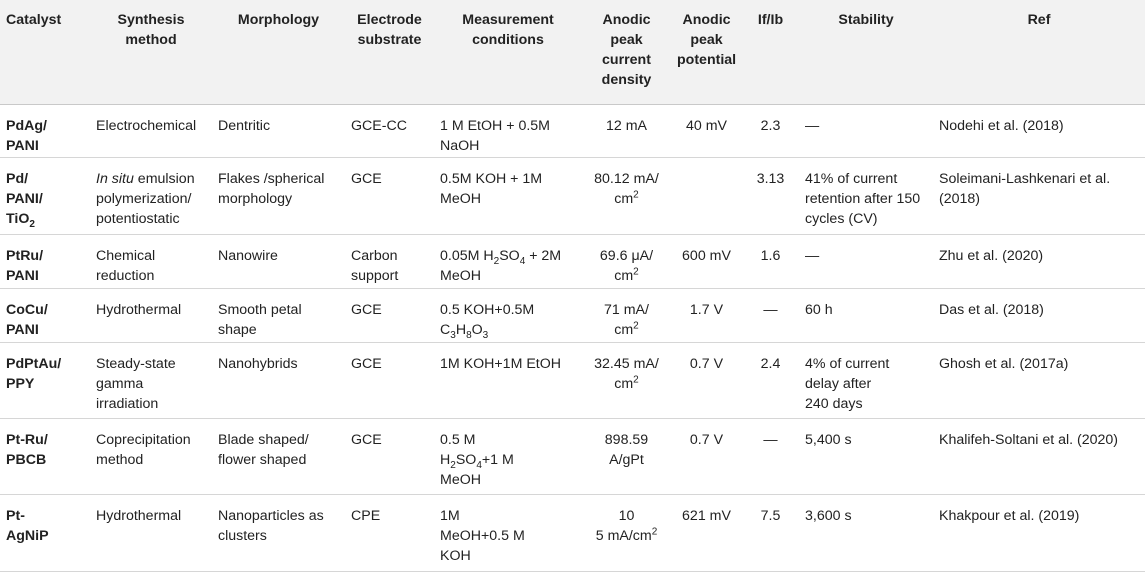 The height and width of the screenshot is (573, 1145). What do you see at coordinates (1039, 533) in the screenshot?
I see `ref-cell: Khakpour et al. (2019)` at bounding box center [1039, 533].